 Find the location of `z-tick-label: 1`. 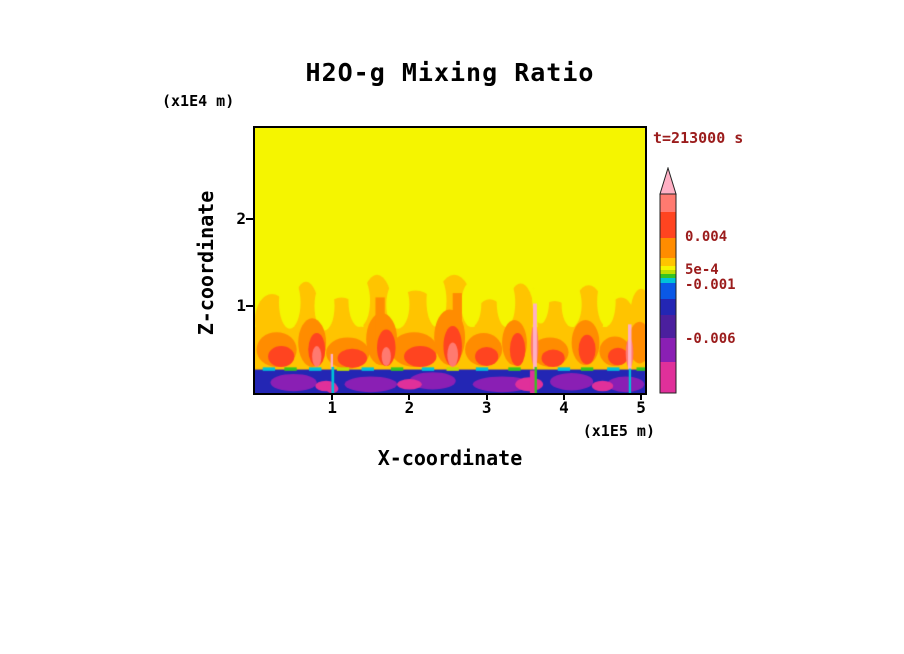

z-tick-label: 1 is located at coordinates (241, 306).